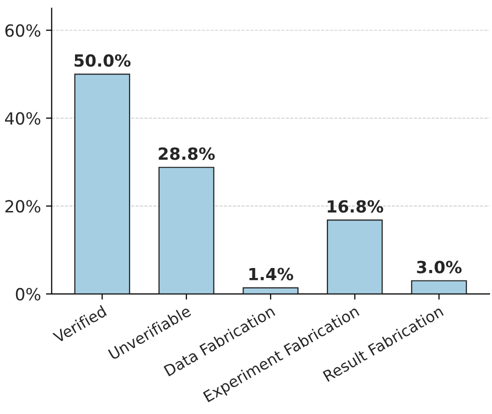 The height and width of the screenshot is (414, 492). What do you see at coordinates (271, 274) in the screenshot?
I see `data-label: 1.4%` at bounding box center [271, 274].